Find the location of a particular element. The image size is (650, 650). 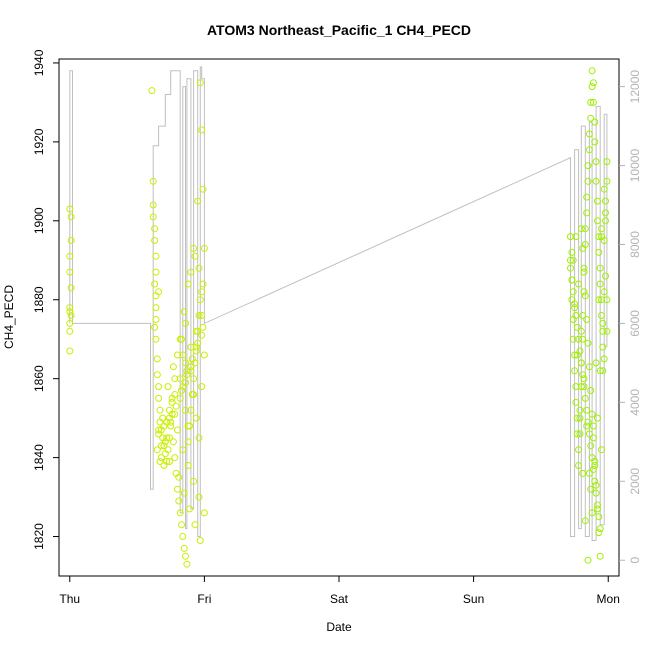

y-tick-label: 1820 is located at coordinates (39, 536).